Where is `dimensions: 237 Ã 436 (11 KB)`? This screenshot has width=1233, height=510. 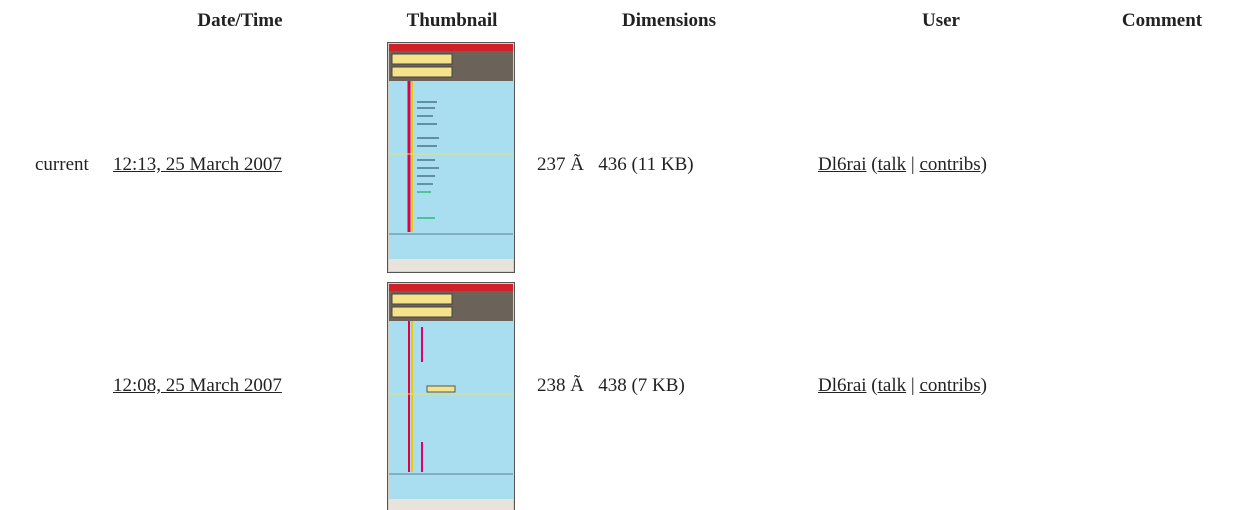 dimensions: 237 Ã 436 (11 KB) is located at coordinates (615, 164).